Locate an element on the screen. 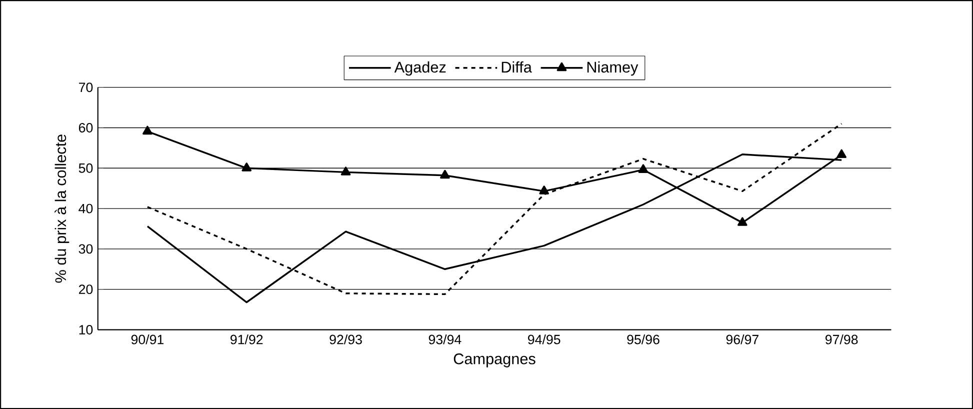  x-tick-label: 93/94 is located at coordinates (445, 339).